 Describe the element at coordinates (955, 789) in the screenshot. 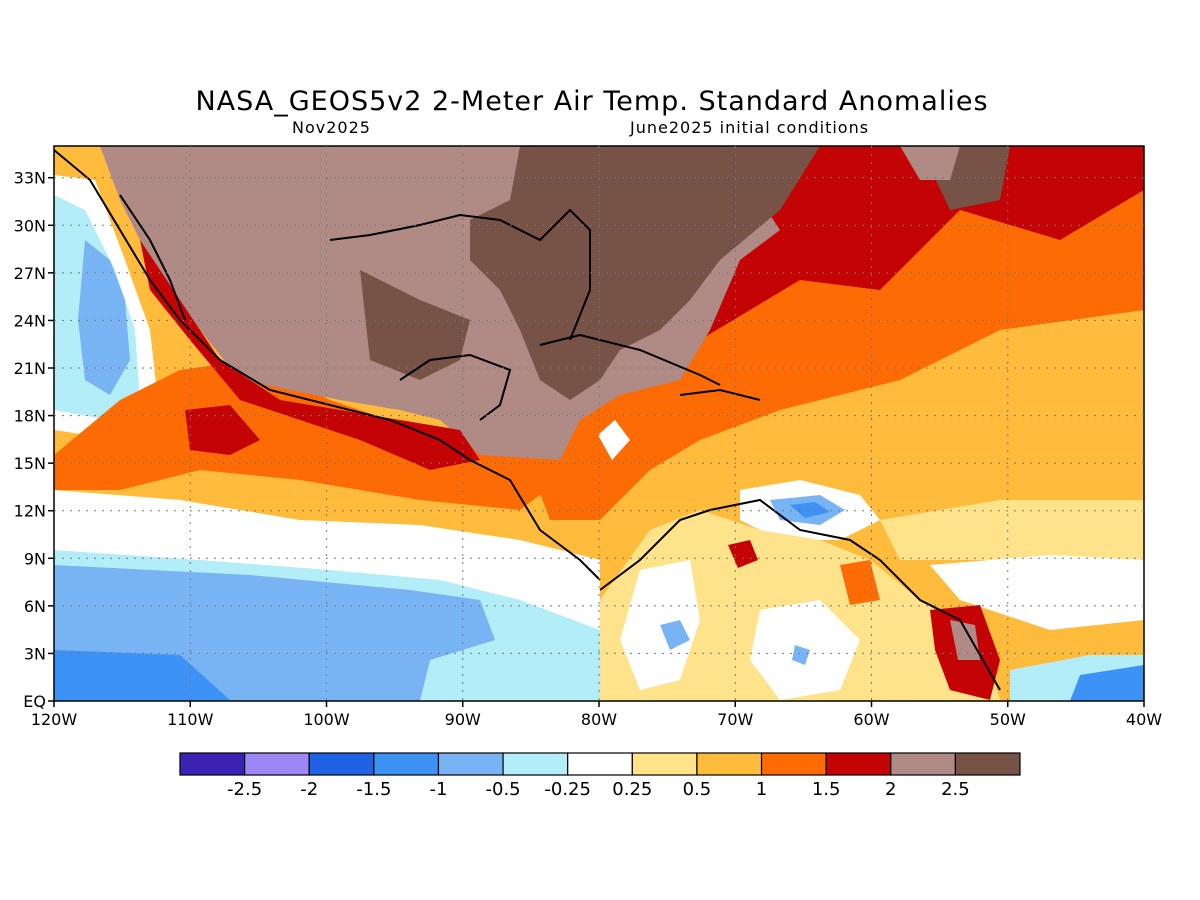

I see `colorbar-label: 2.5` at that location.